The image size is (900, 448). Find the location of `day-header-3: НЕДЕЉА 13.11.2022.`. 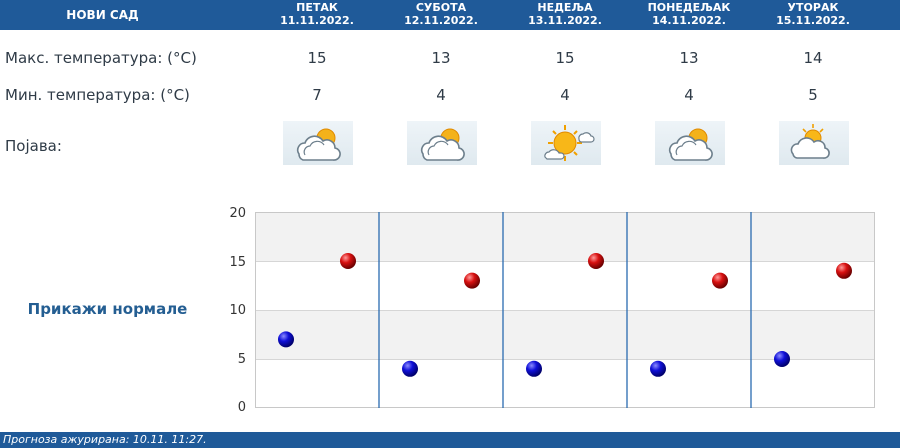

day-header-3: НЕДЕЉА 13.11.2022. is located at coordinates (565, 16).